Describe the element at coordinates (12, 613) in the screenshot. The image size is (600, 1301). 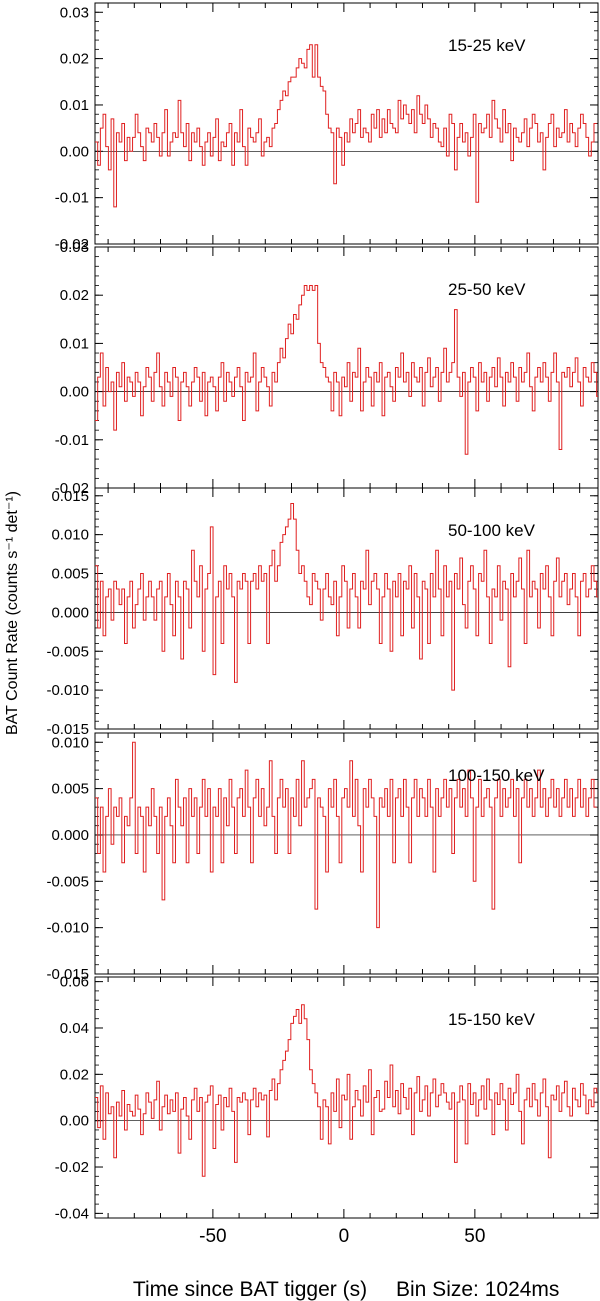
I see `y-axis-label: BAT Count Rate (counts s⁻¹ det⁻¹)` at that location.